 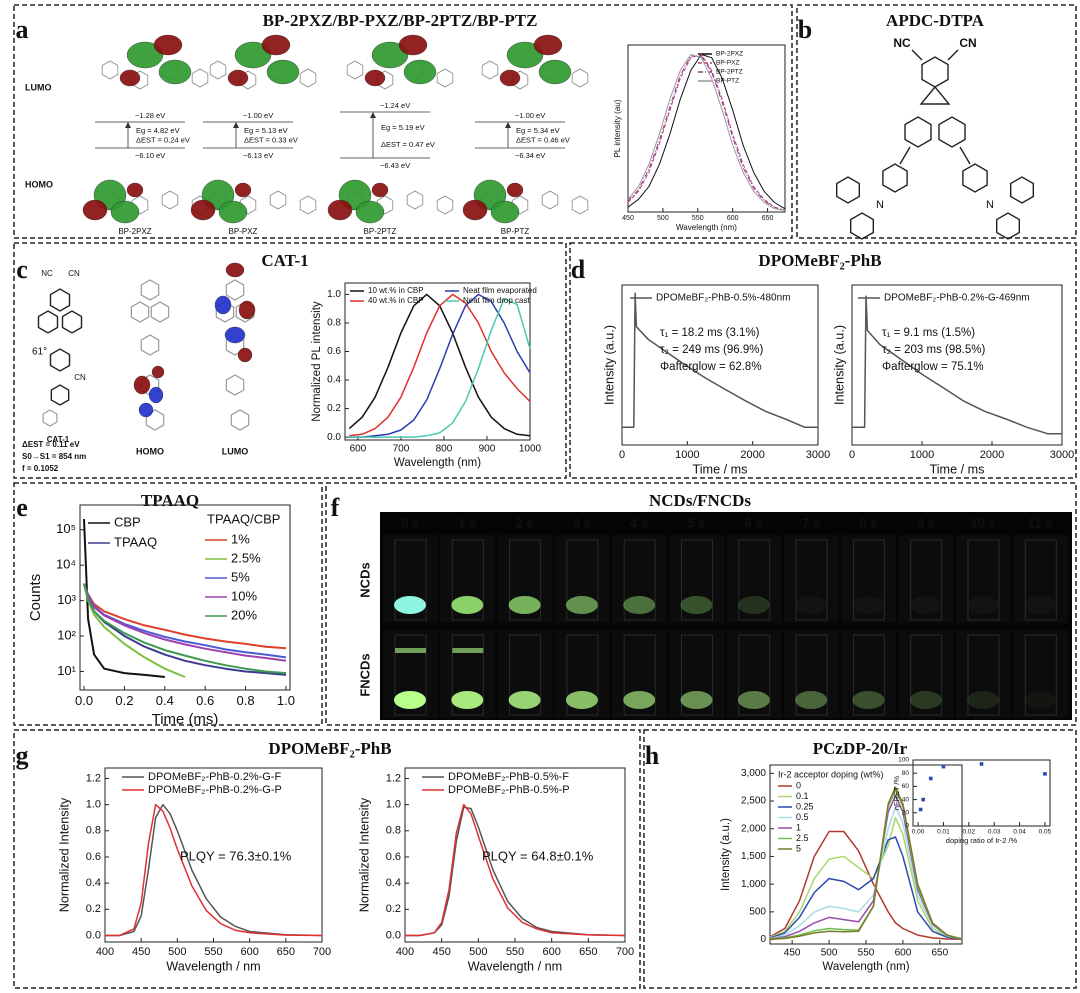 What do you see at coordinates (805, 806) in the screenshot?
I see `legend-label: 0.25` at bounding box center [805, 806].